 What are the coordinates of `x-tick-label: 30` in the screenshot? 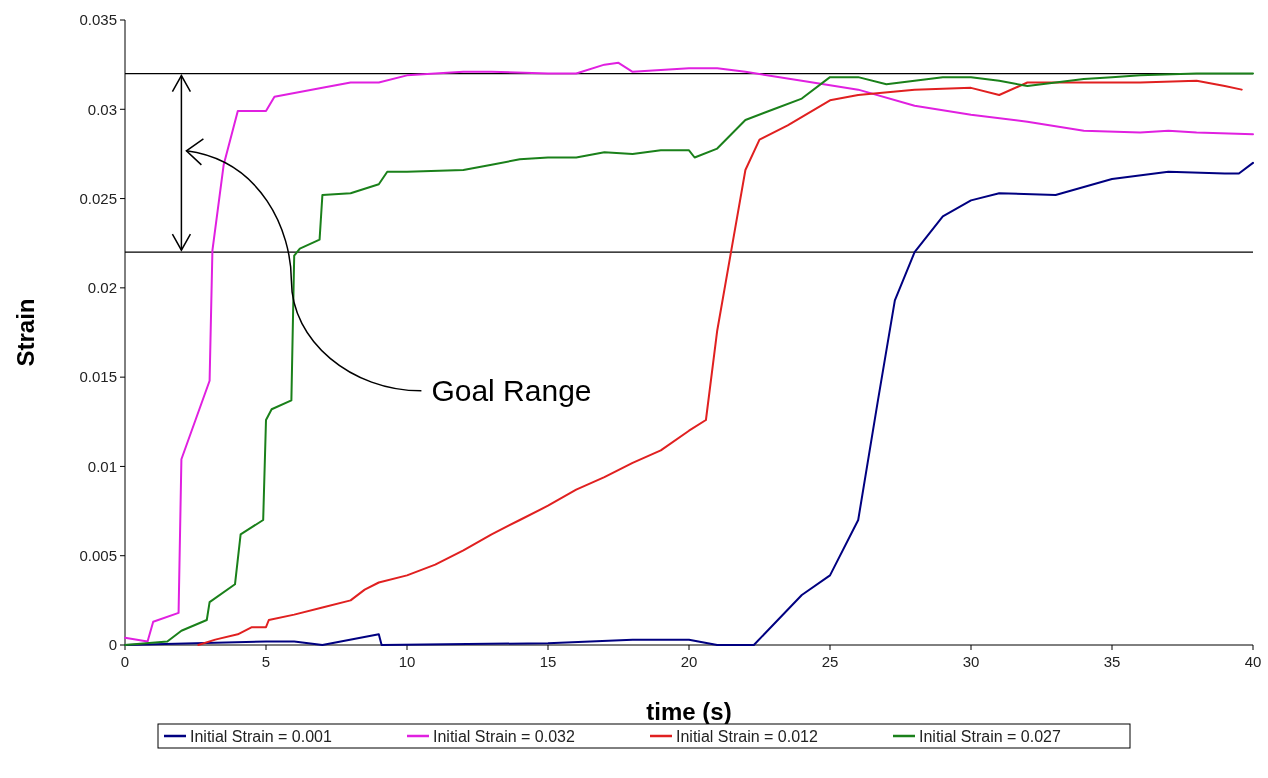 It's located at (971, 661).